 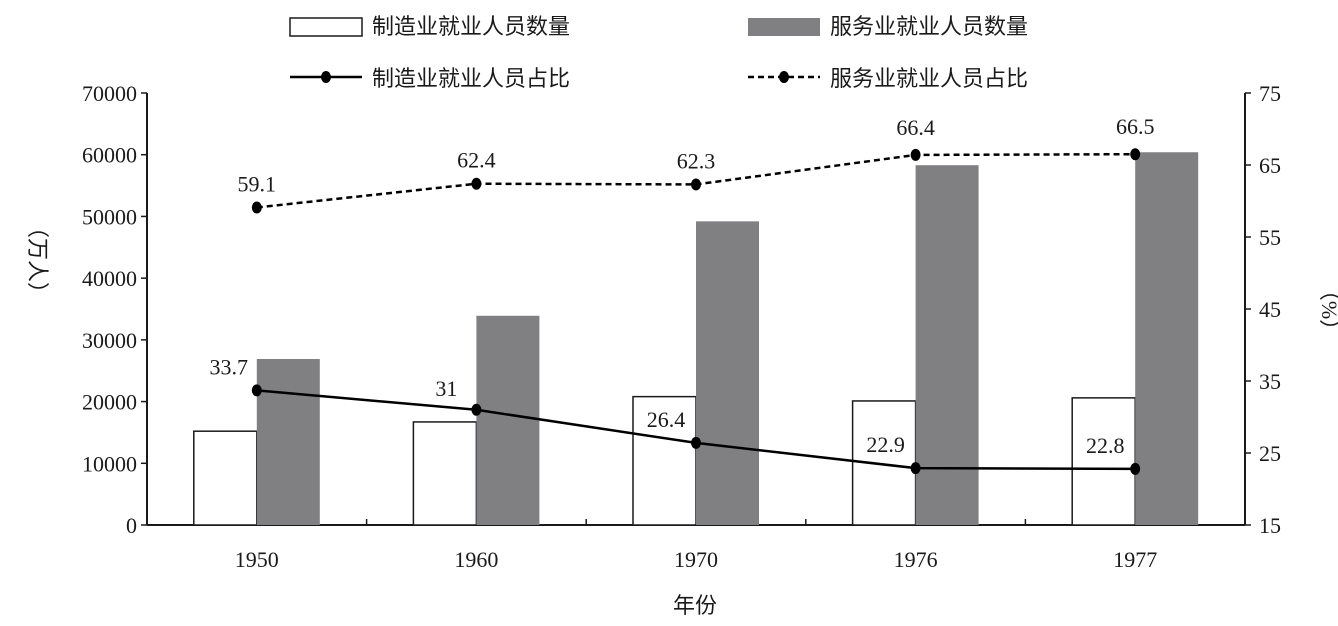 What do you see at coordinates (131, 525) in the screenshot?
I see `y-tick-label-left: 0` at bounding box center [131, 525].